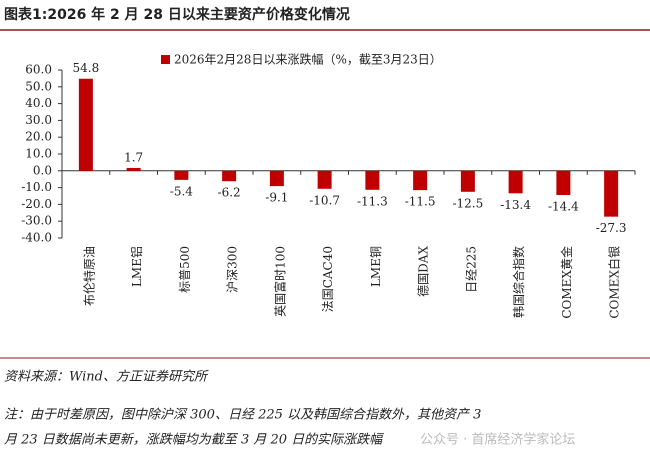  Describe the element at coordinates (165, 59) in the screenshot. I see `legend-swatch` at that location.